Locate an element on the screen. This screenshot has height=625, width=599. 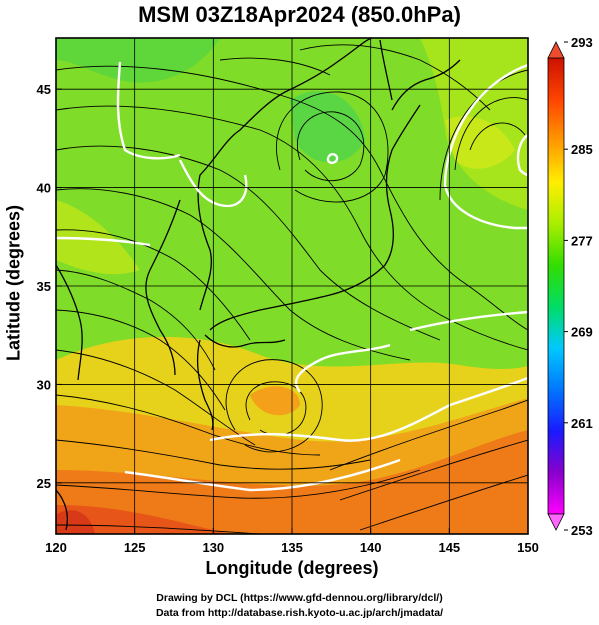
colorbar-tick-label: 261 is located at coordinates (582, 423).